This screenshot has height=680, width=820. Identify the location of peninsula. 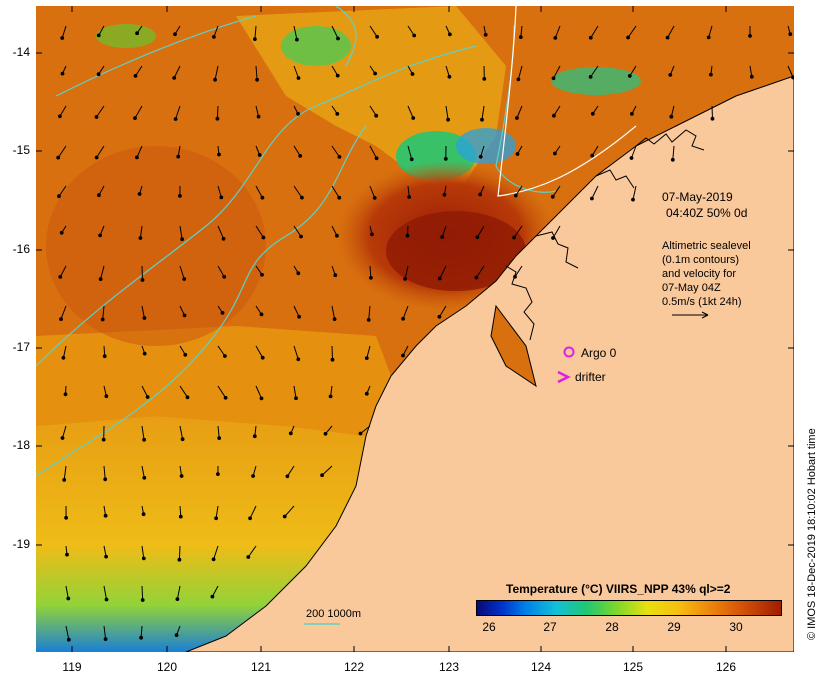
(513, 346).